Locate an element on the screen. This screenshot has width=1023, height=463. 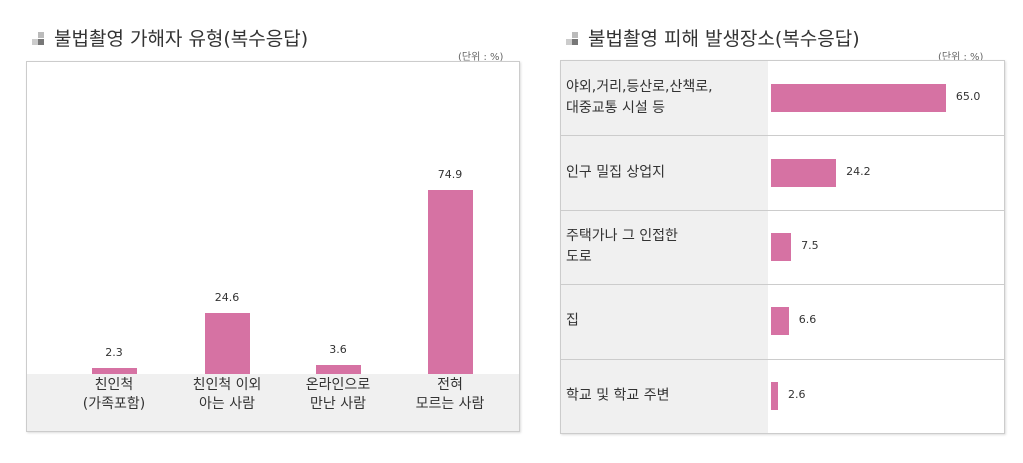
value-label: 24.2 is located at coordinates (858, 171).